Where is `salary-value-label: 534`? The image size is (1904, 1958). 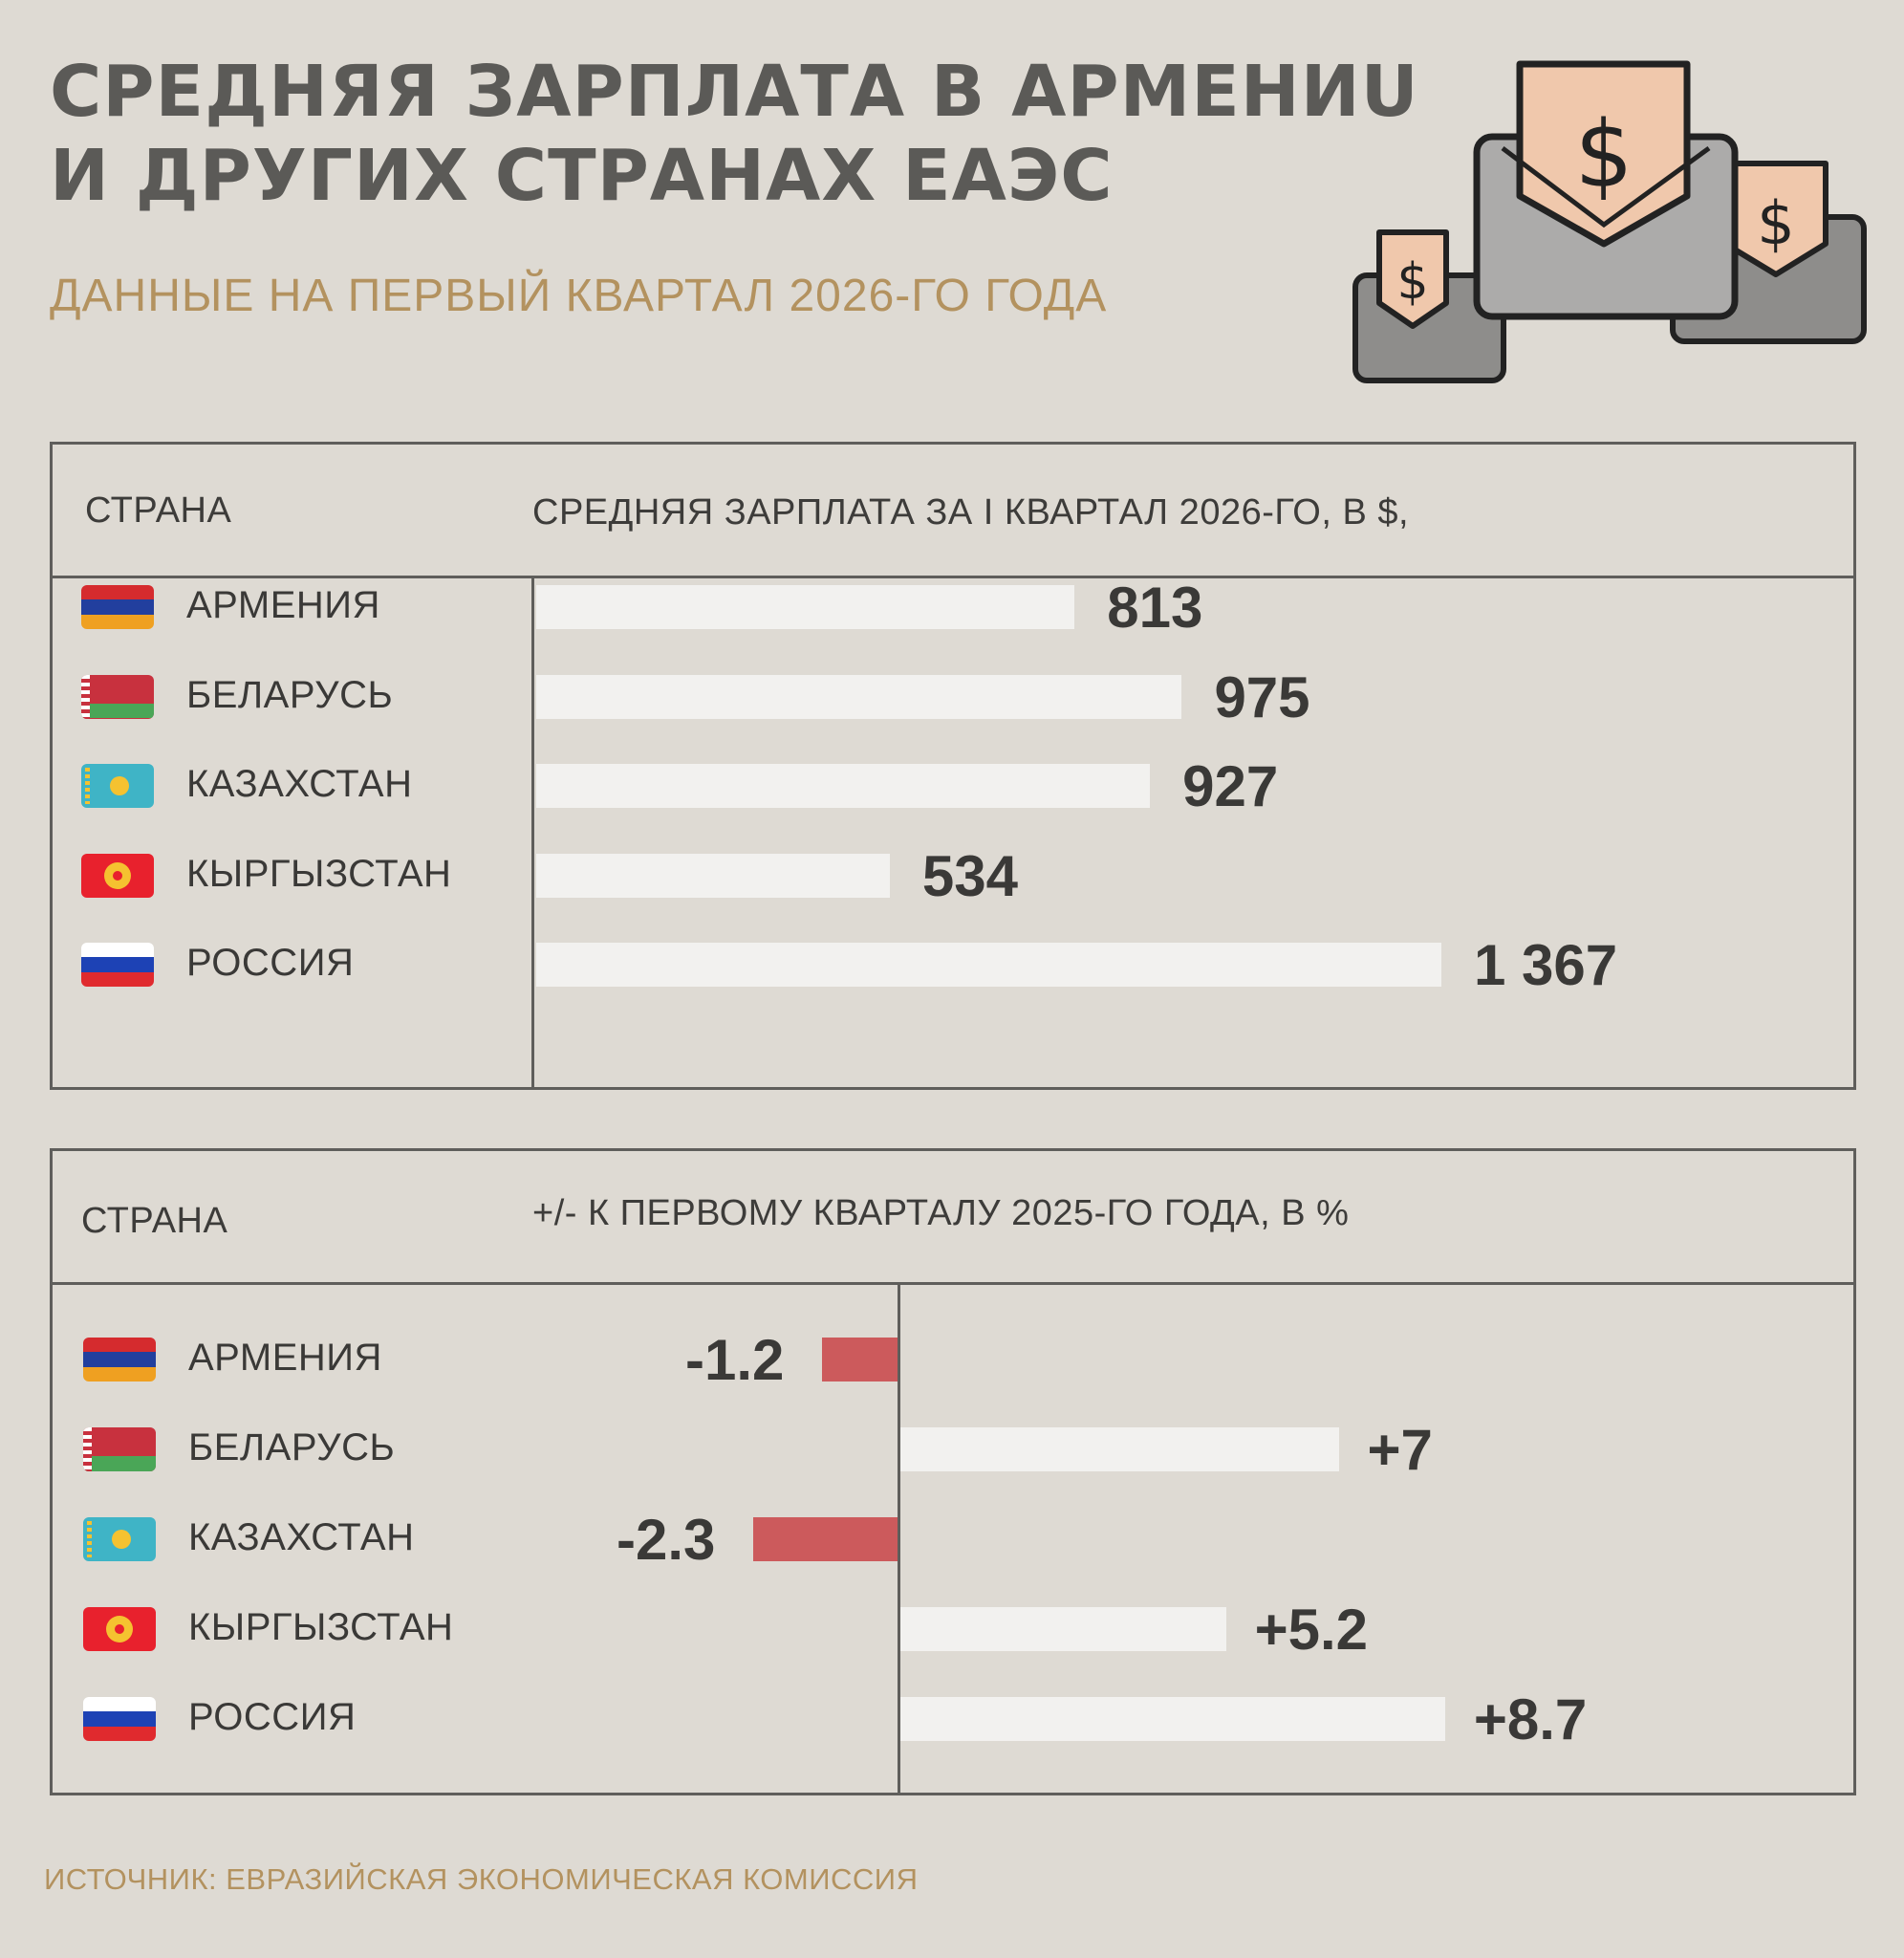
salary-value-label: 534 is located at coordinates (970, 875).